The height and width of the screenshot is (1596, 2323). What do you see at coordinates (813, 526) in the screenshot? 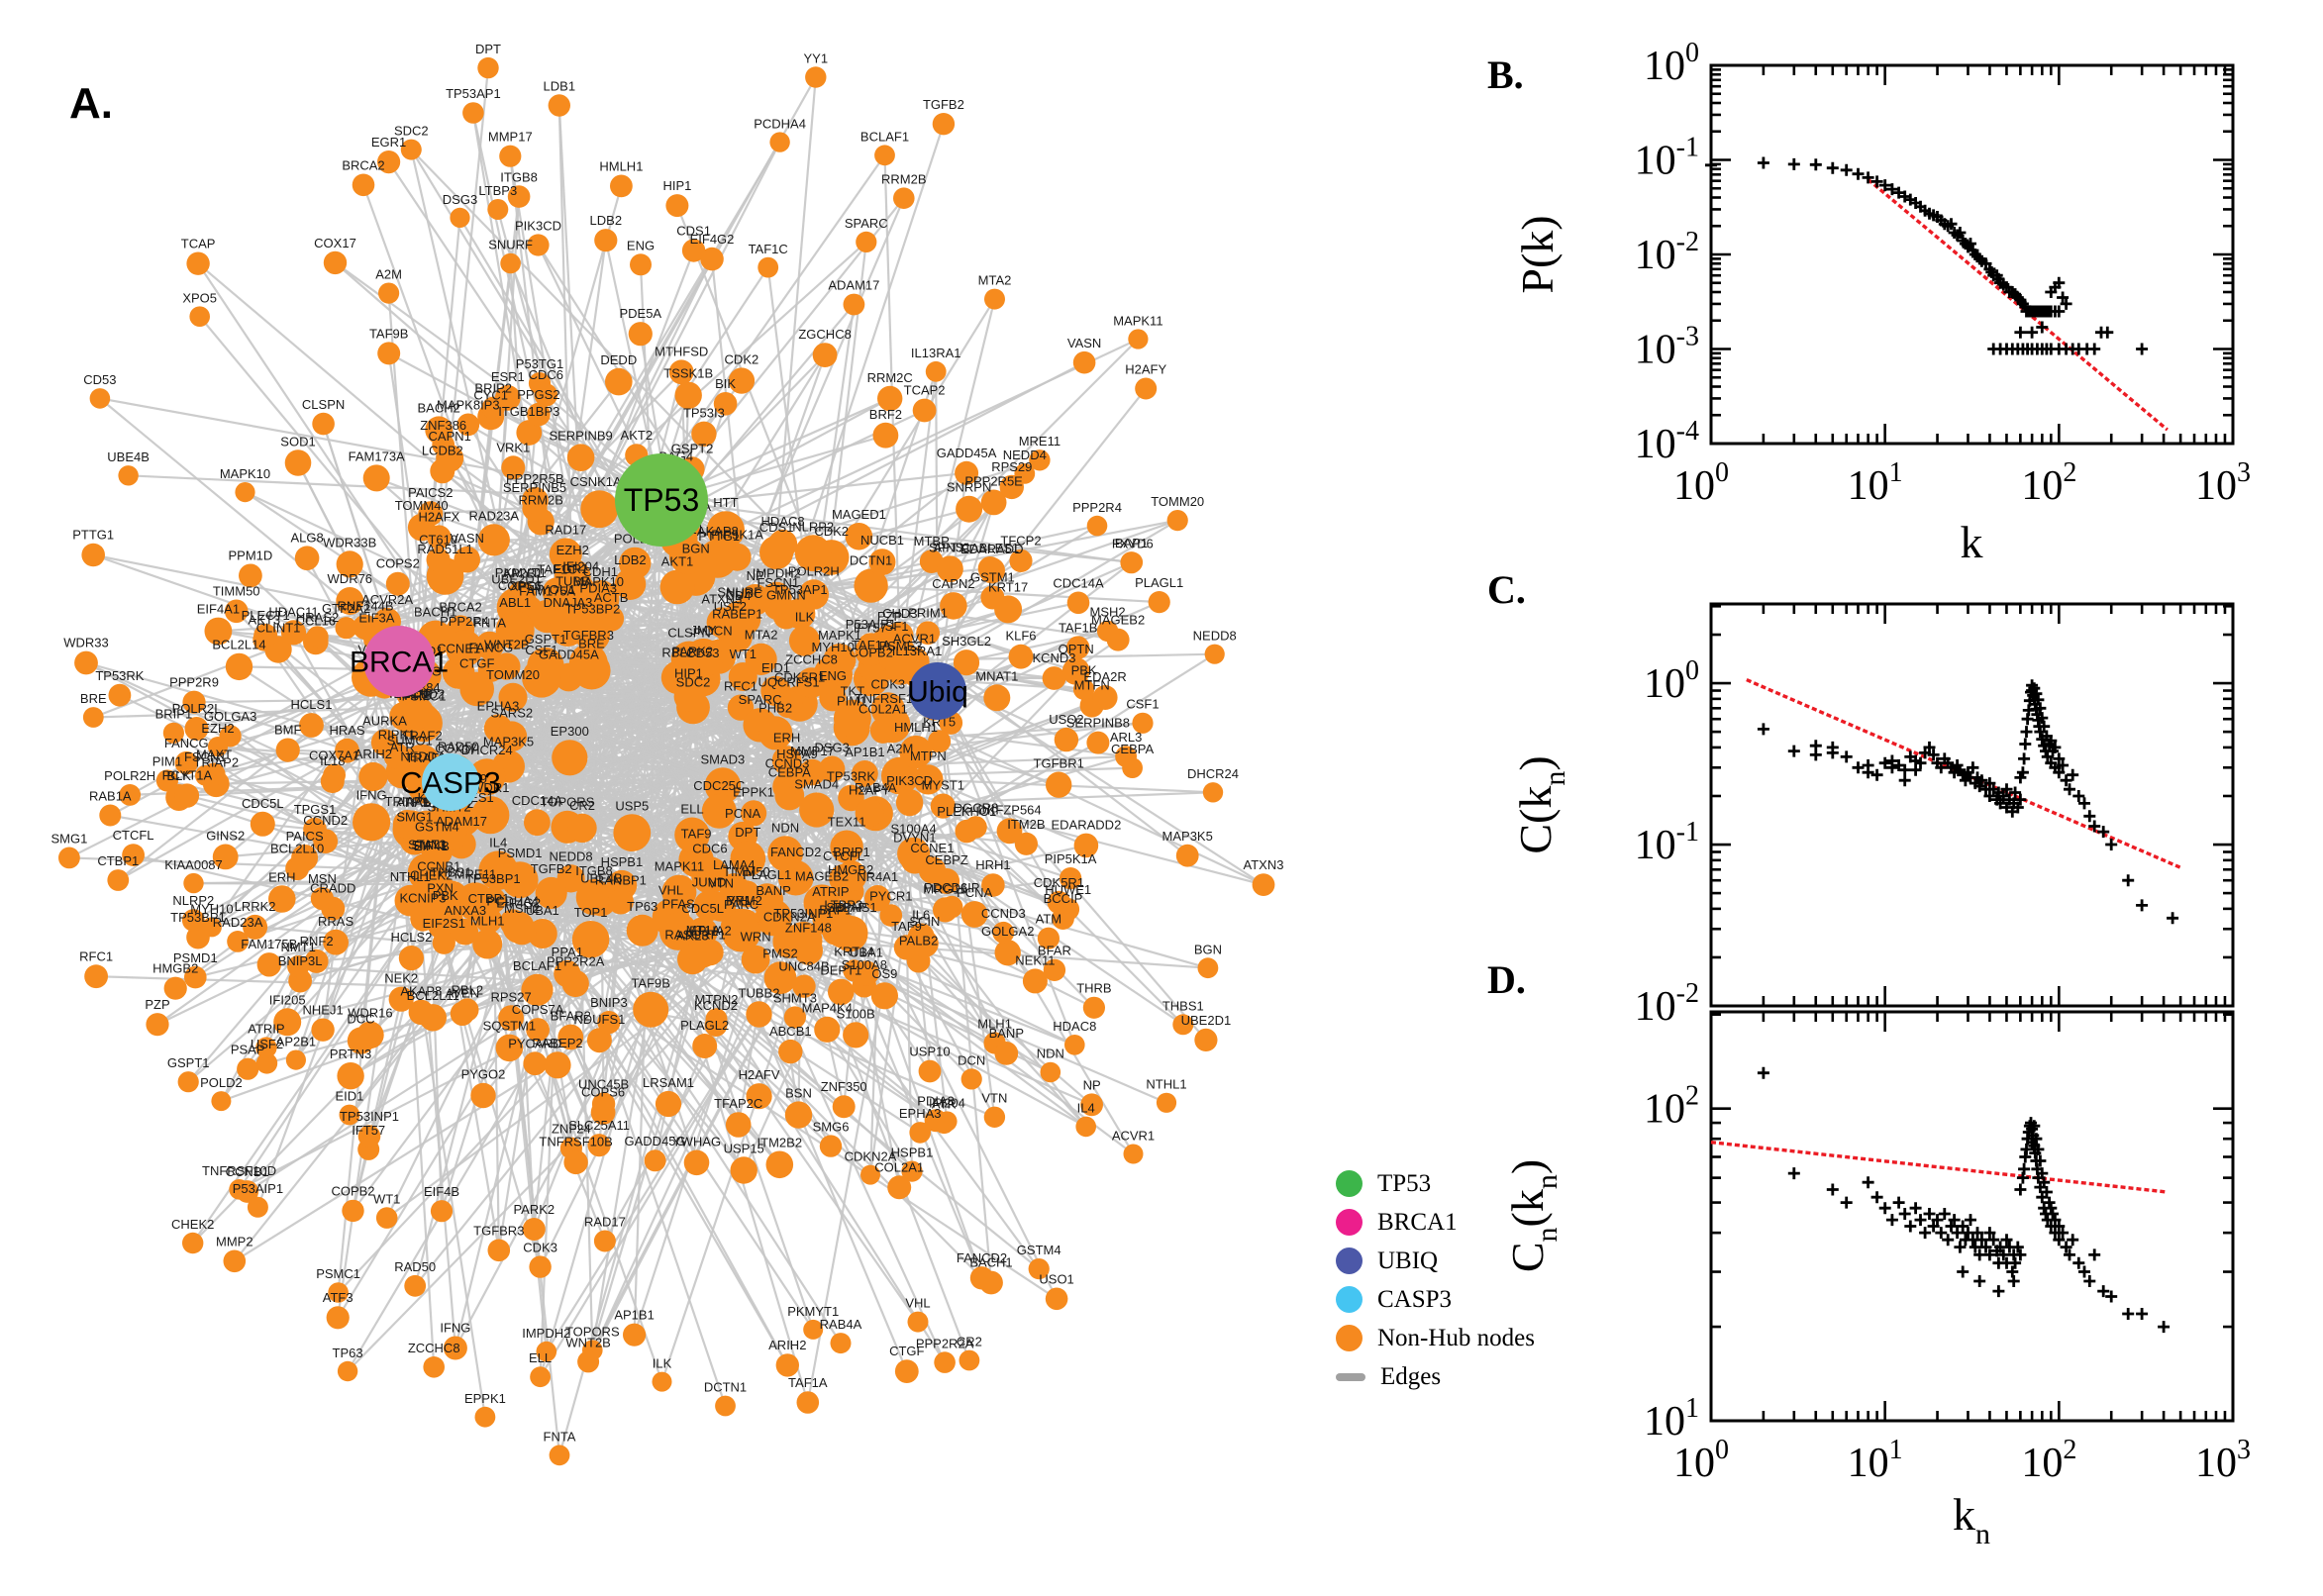
I see `gene-label: NLRP2` at bounding box center [813, 526].